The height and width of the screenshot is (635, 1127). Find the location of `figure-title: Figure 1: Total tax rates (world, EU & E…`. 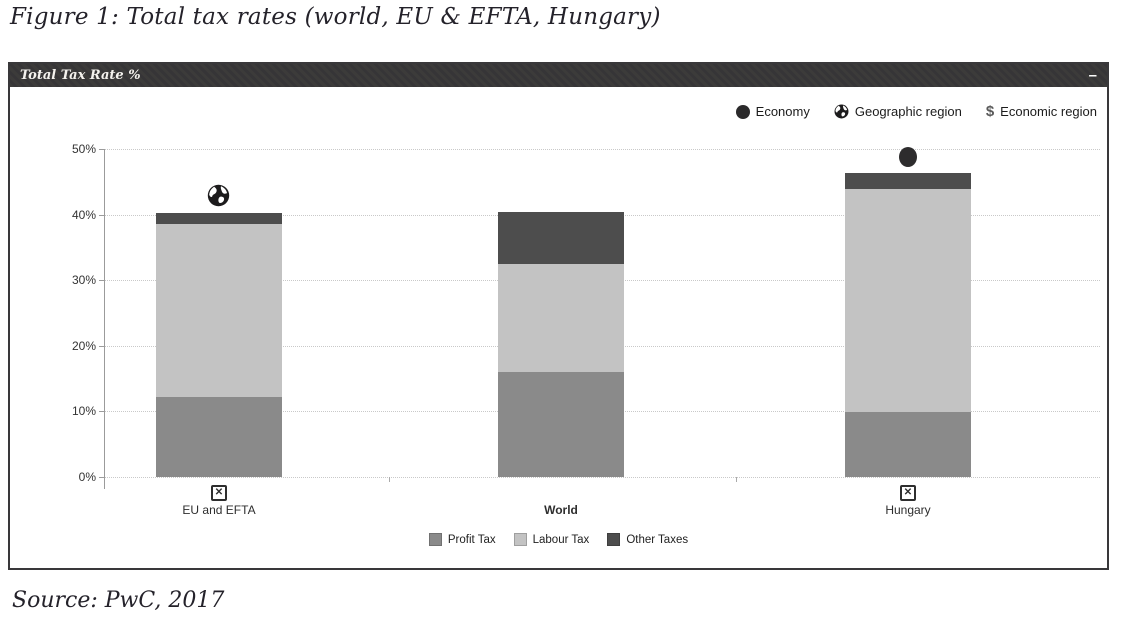

figure-title: Figure 1: Total tax rates (world, EU & E… is located at coordinates (335, 17).